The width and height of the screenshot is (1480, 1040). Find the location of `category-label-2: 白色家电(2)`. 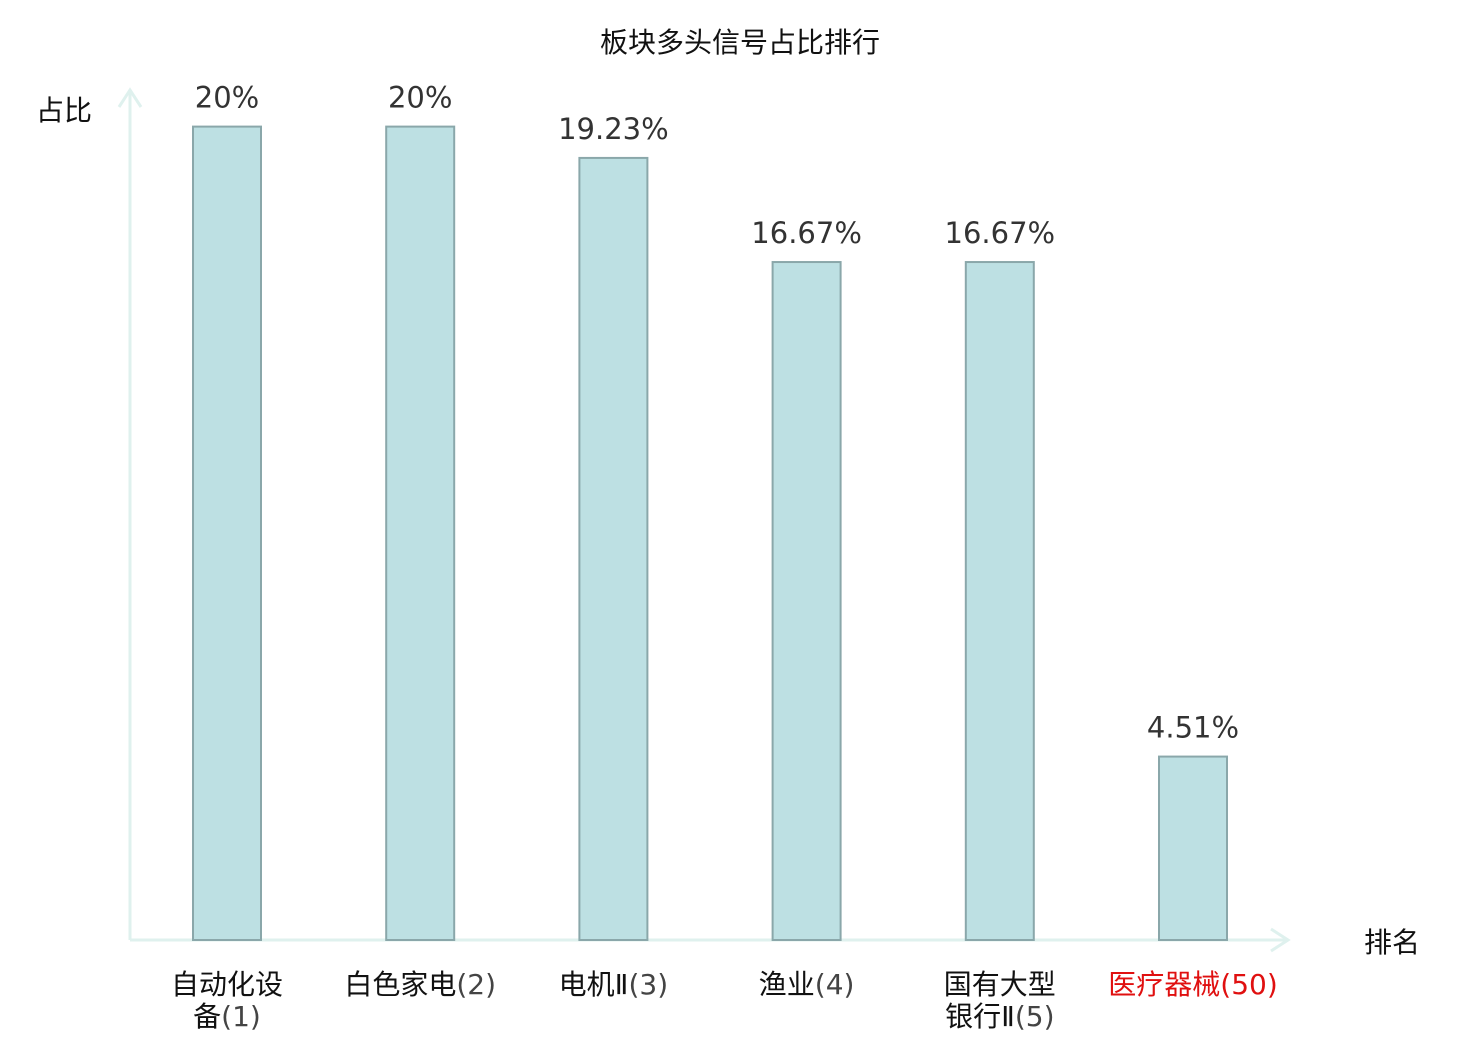

category-label-2: 白色家电(2) is located at coordinates (420, 984).